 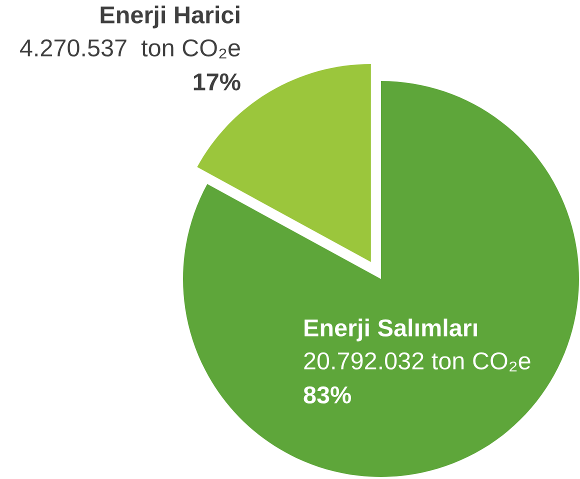 What do you see at coordinates (328, 395) in the screenshot?
I see `text: 83%` at bounding box center [328, 395].